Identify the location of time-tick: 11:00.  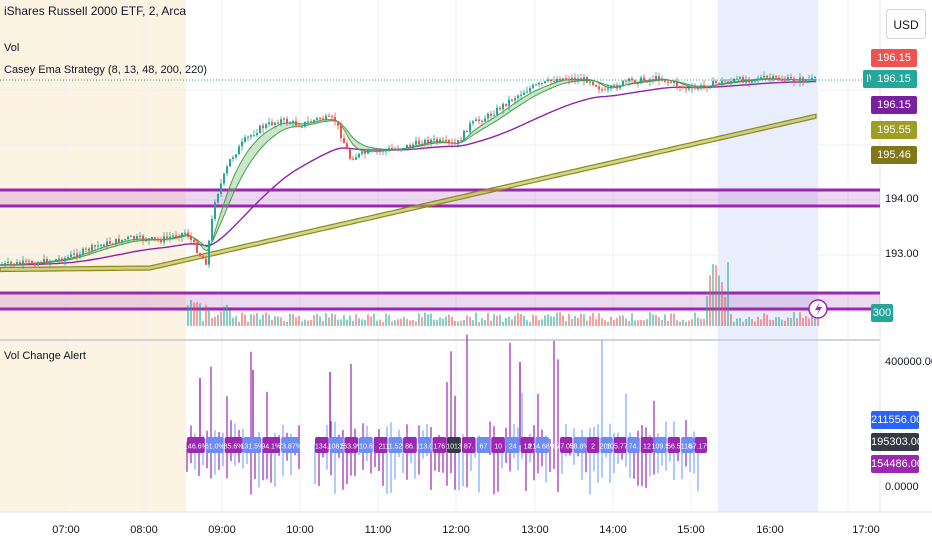
(378, 530).